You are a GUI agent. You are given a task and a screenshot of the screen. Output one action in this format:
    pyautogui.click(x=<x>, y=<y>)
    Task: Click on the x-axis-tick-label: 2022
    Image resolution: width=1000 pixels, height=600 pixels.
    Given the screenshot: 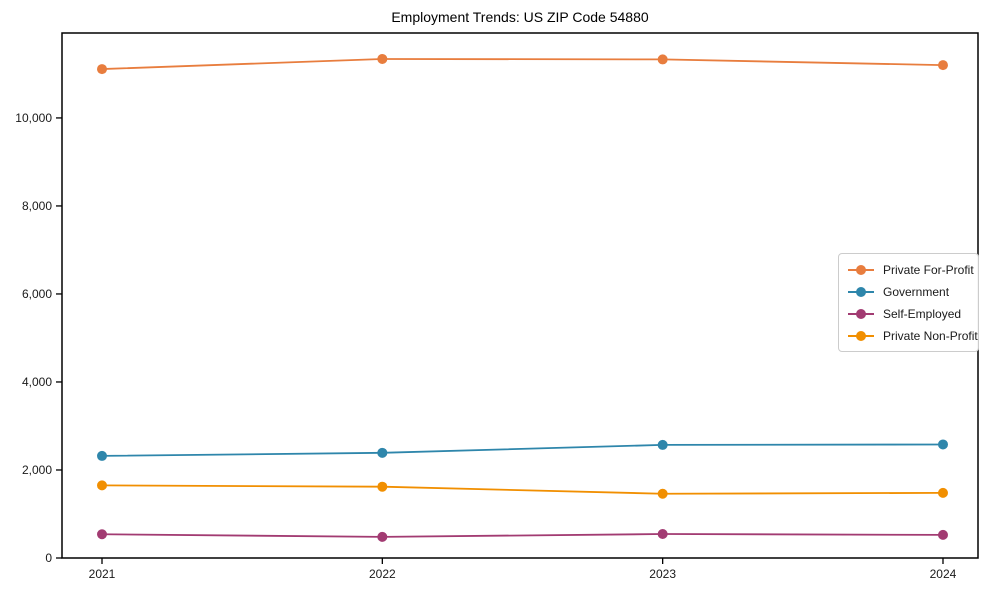 What is the action you would take?
    pyautogui.click(x=382, y=574)
    